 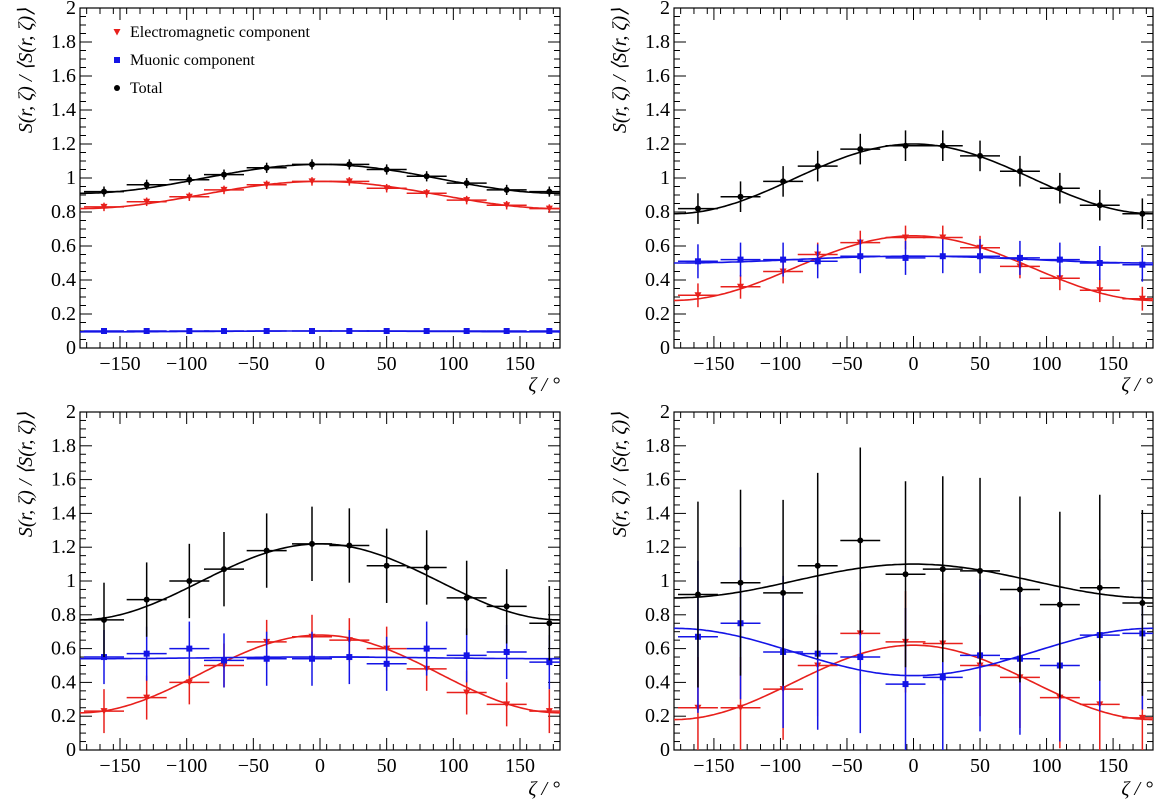 I want to click on y-tick-label: 1.2, so click(x=657, y=144).